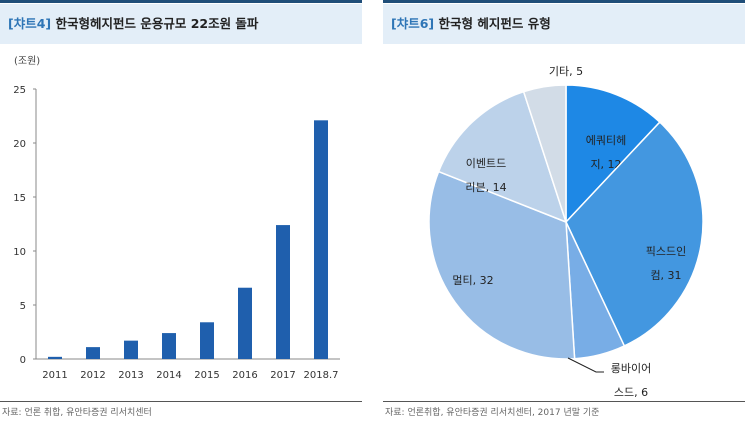  Describe the element at coordinates (169, 346) in the screenshot. I see `bar-2014` at that location.